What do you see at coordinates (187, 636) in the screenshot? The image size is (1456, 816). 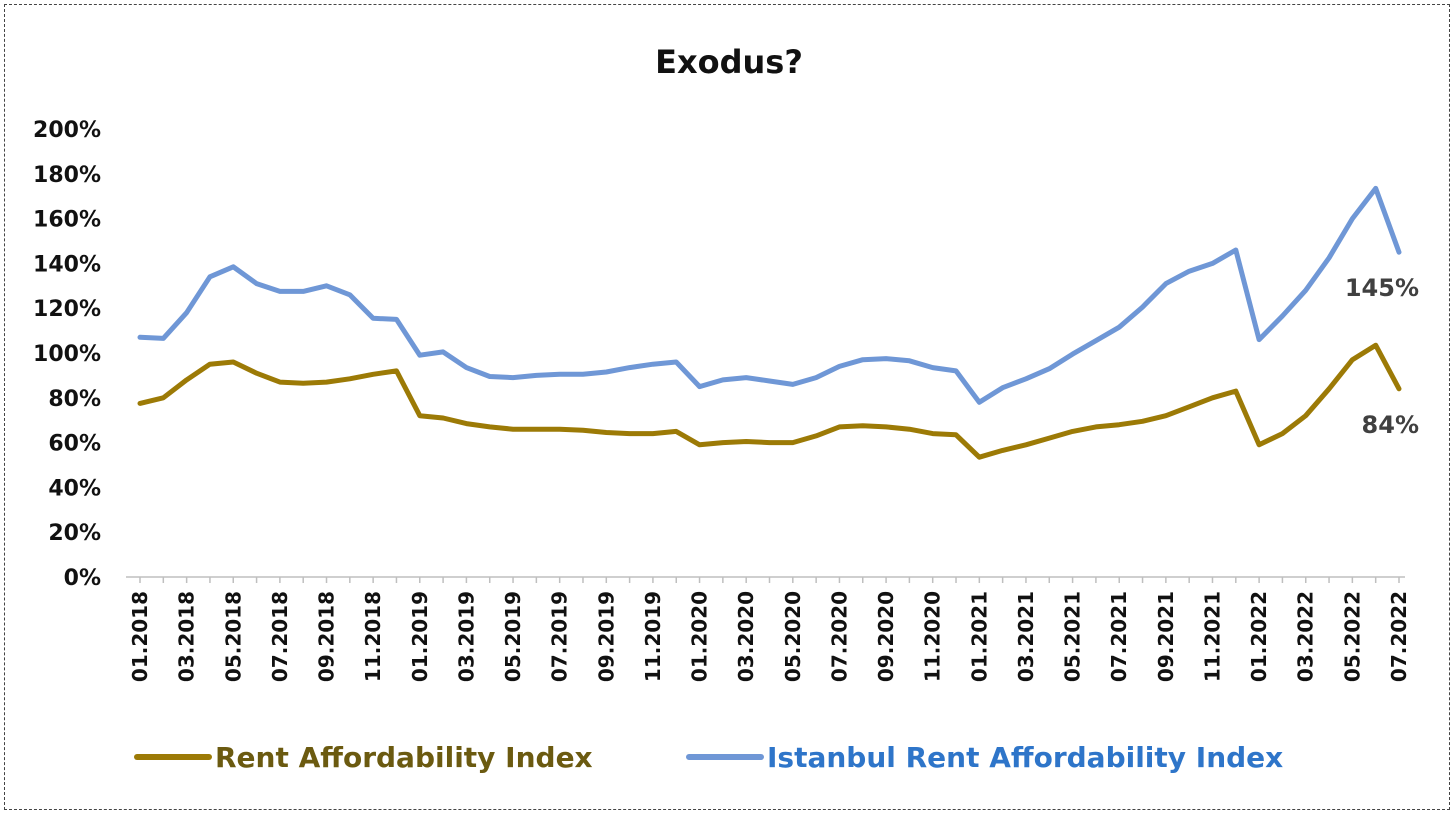 I see `x-tick-label: 03.2018` at bounding box center [187, 636].